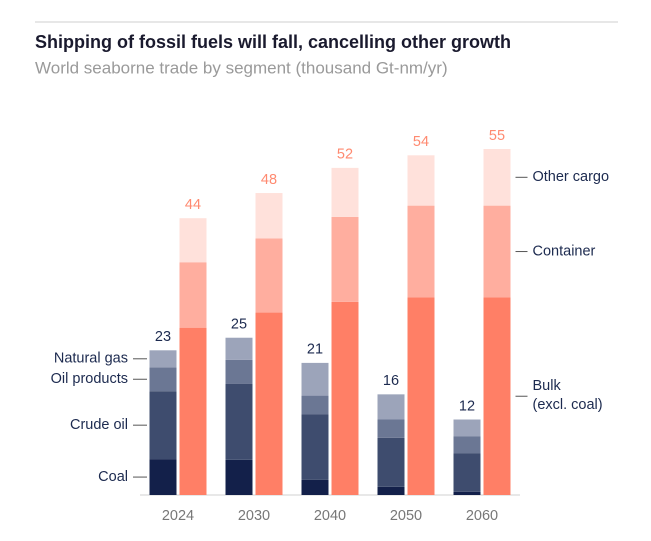 This screenshot has height=541, width=651. I want to click on x-tick-label: 2030, so click(254, 516).